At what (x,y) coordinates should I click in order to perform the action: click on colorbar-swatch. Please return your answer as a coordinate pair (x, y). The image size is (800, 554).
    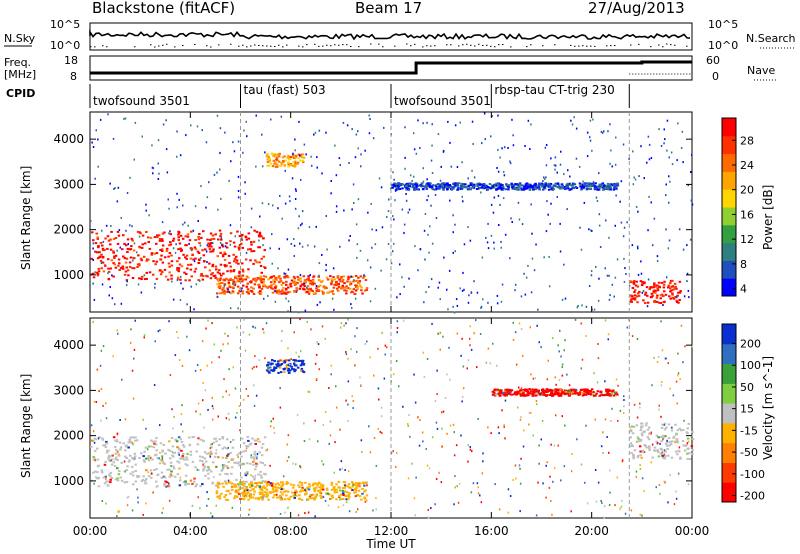
    Looking at the image, I should click on (729, 452).